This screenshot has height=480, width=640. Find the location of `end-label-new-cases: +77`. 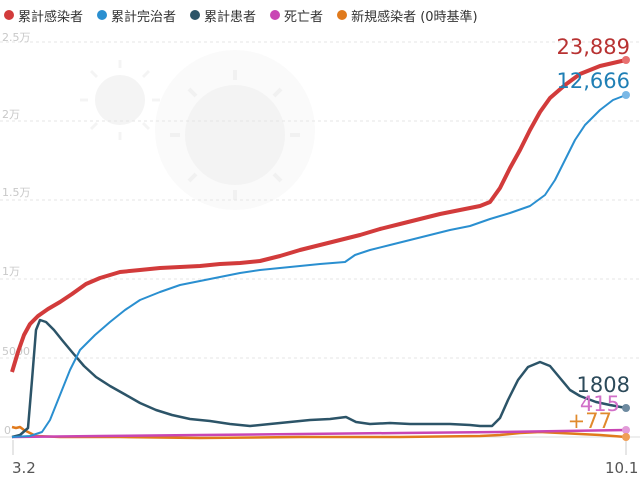

end-label-new-cases: +77 is located at coordinates (590, 421).